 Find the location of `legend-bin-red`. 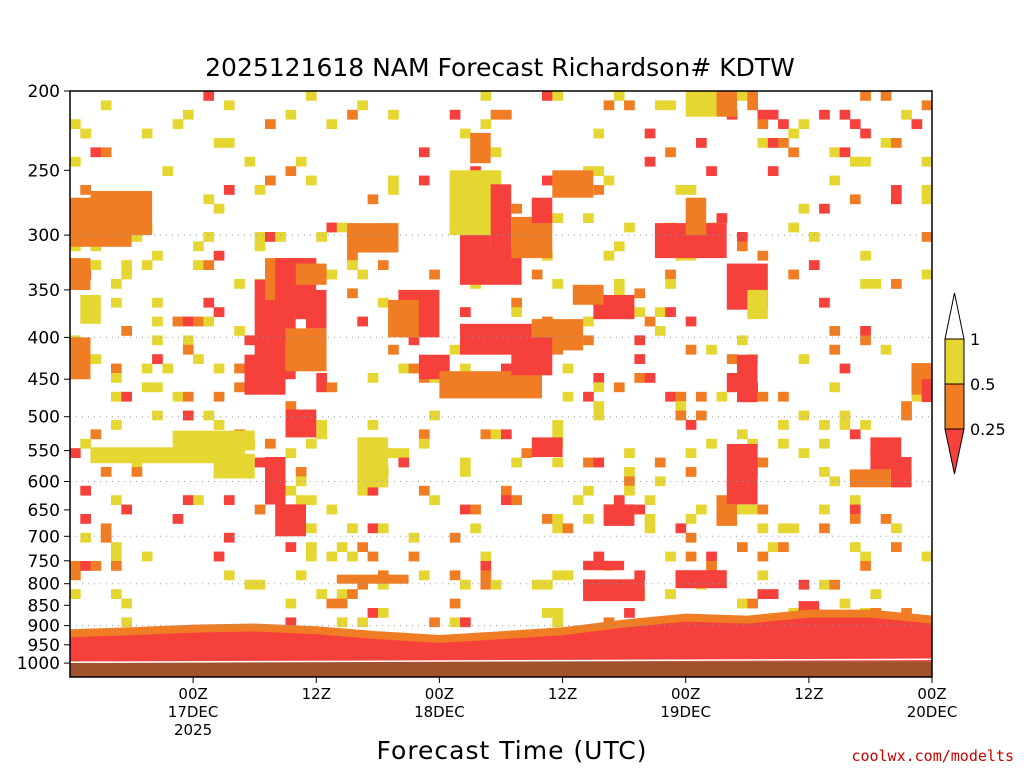

legend-bin-red is located at coordinates (954, 451).